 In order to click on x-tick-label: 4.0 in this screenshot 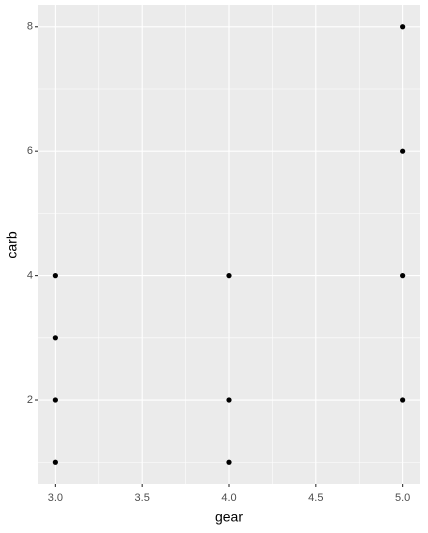, I will do `click(228, 498)`.